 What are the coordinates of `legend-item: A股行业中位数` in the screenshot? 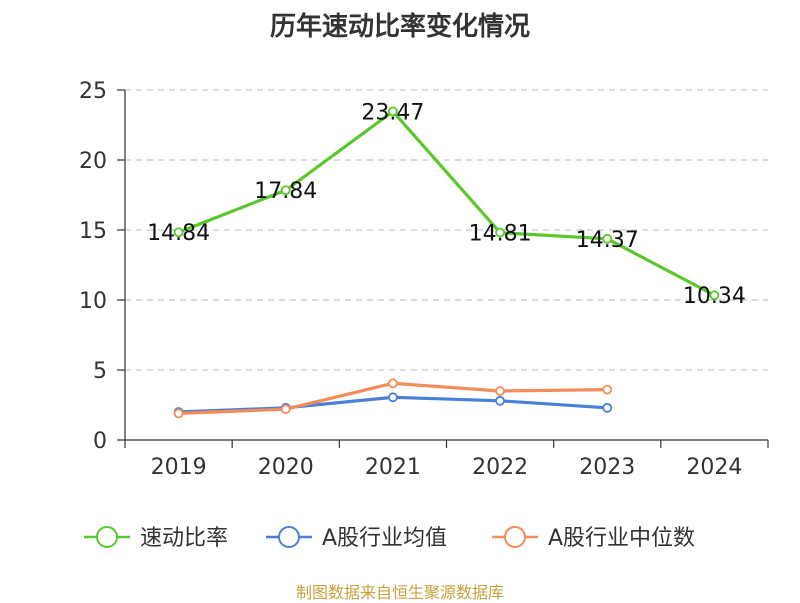 It's located at (593, 538).